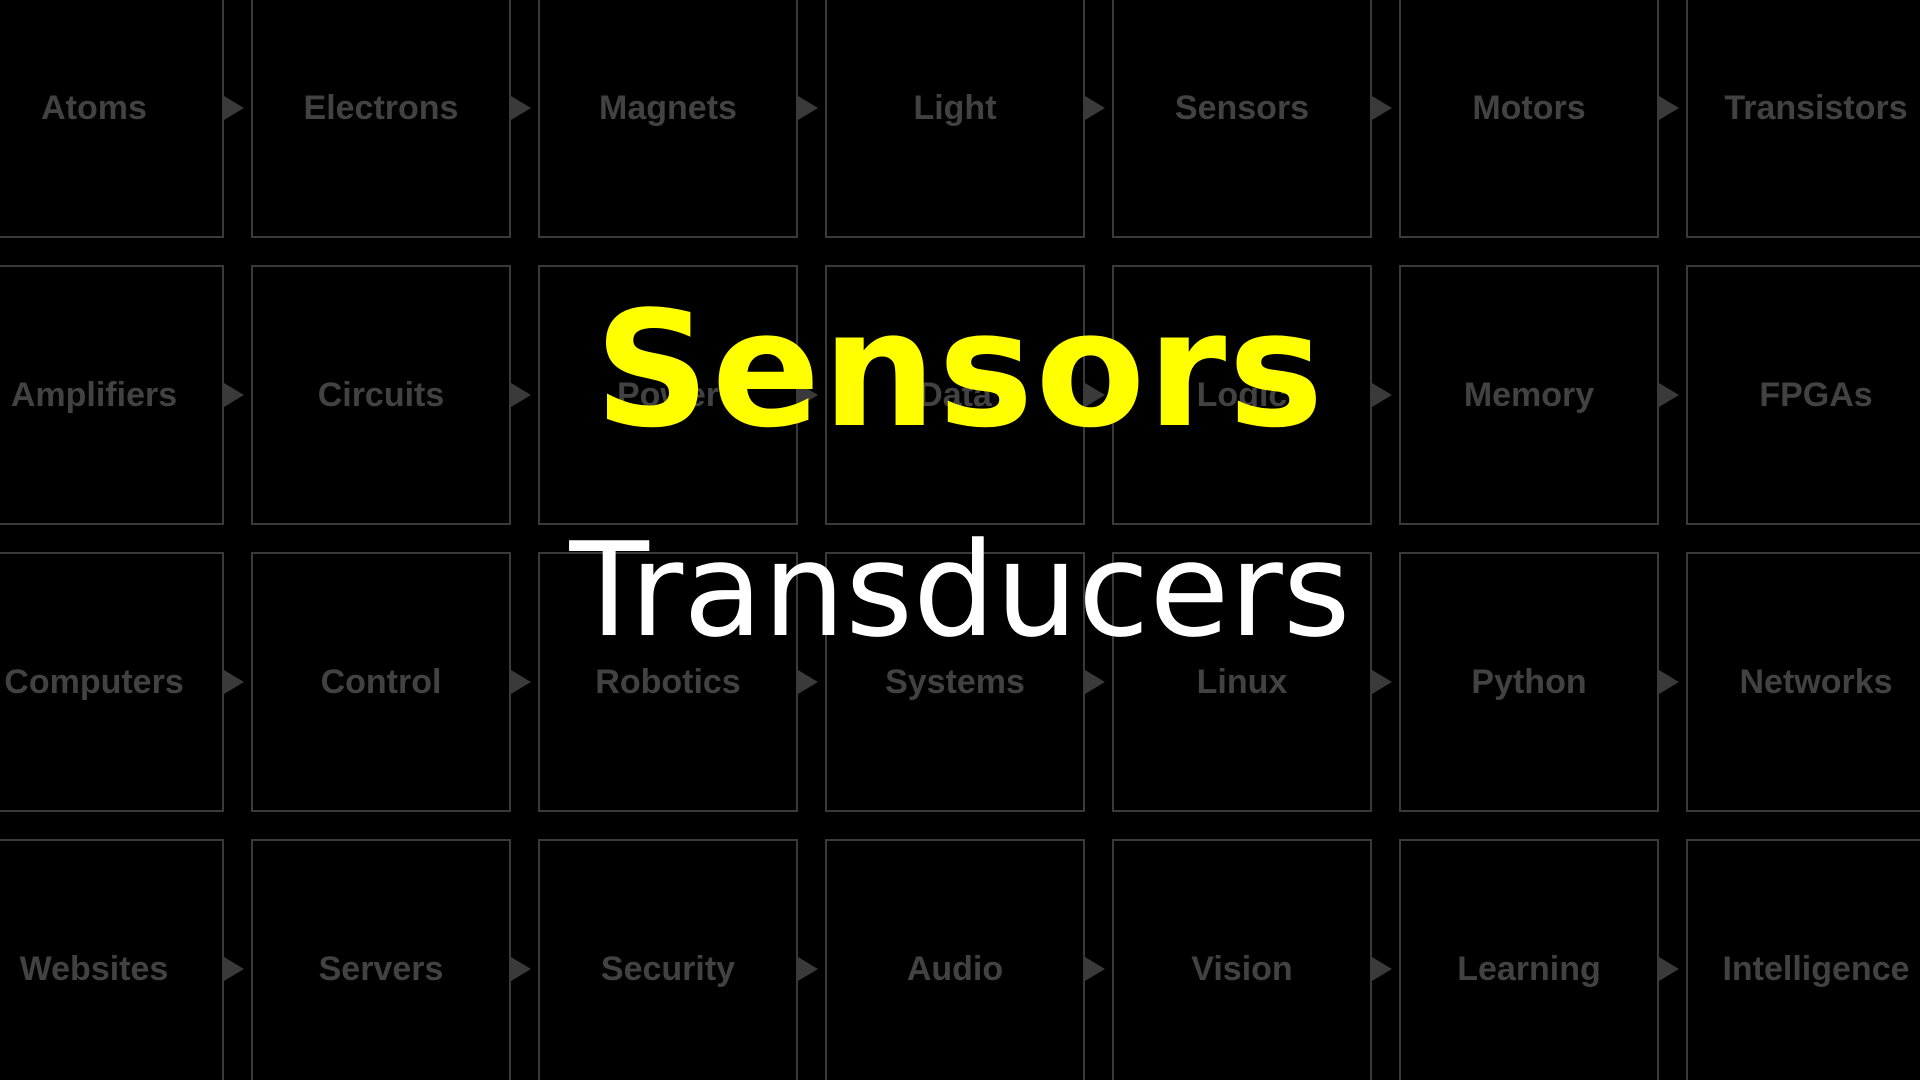 The height and width of the screenshot is (1080, 1920). Describe the element at coordinates (1816, 107) in the screenshot. I see `topic-label: Transistors` at that location.